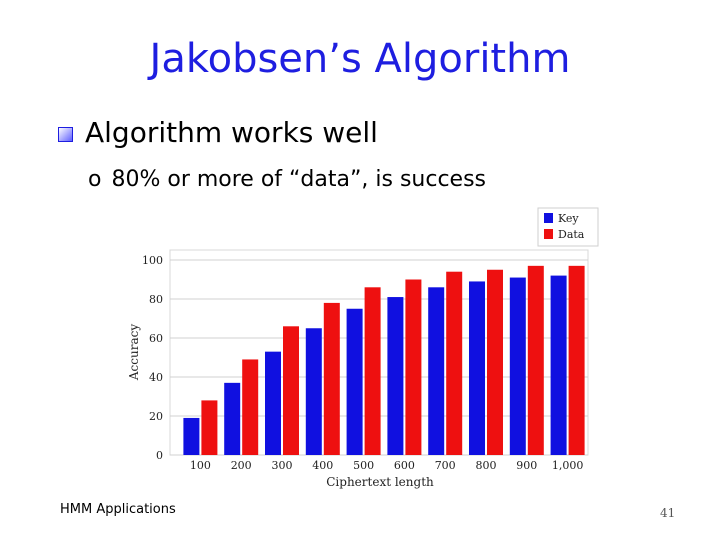 The image size is (720, 540). I want to click on x-tick-label: 100, so click(200, 465).